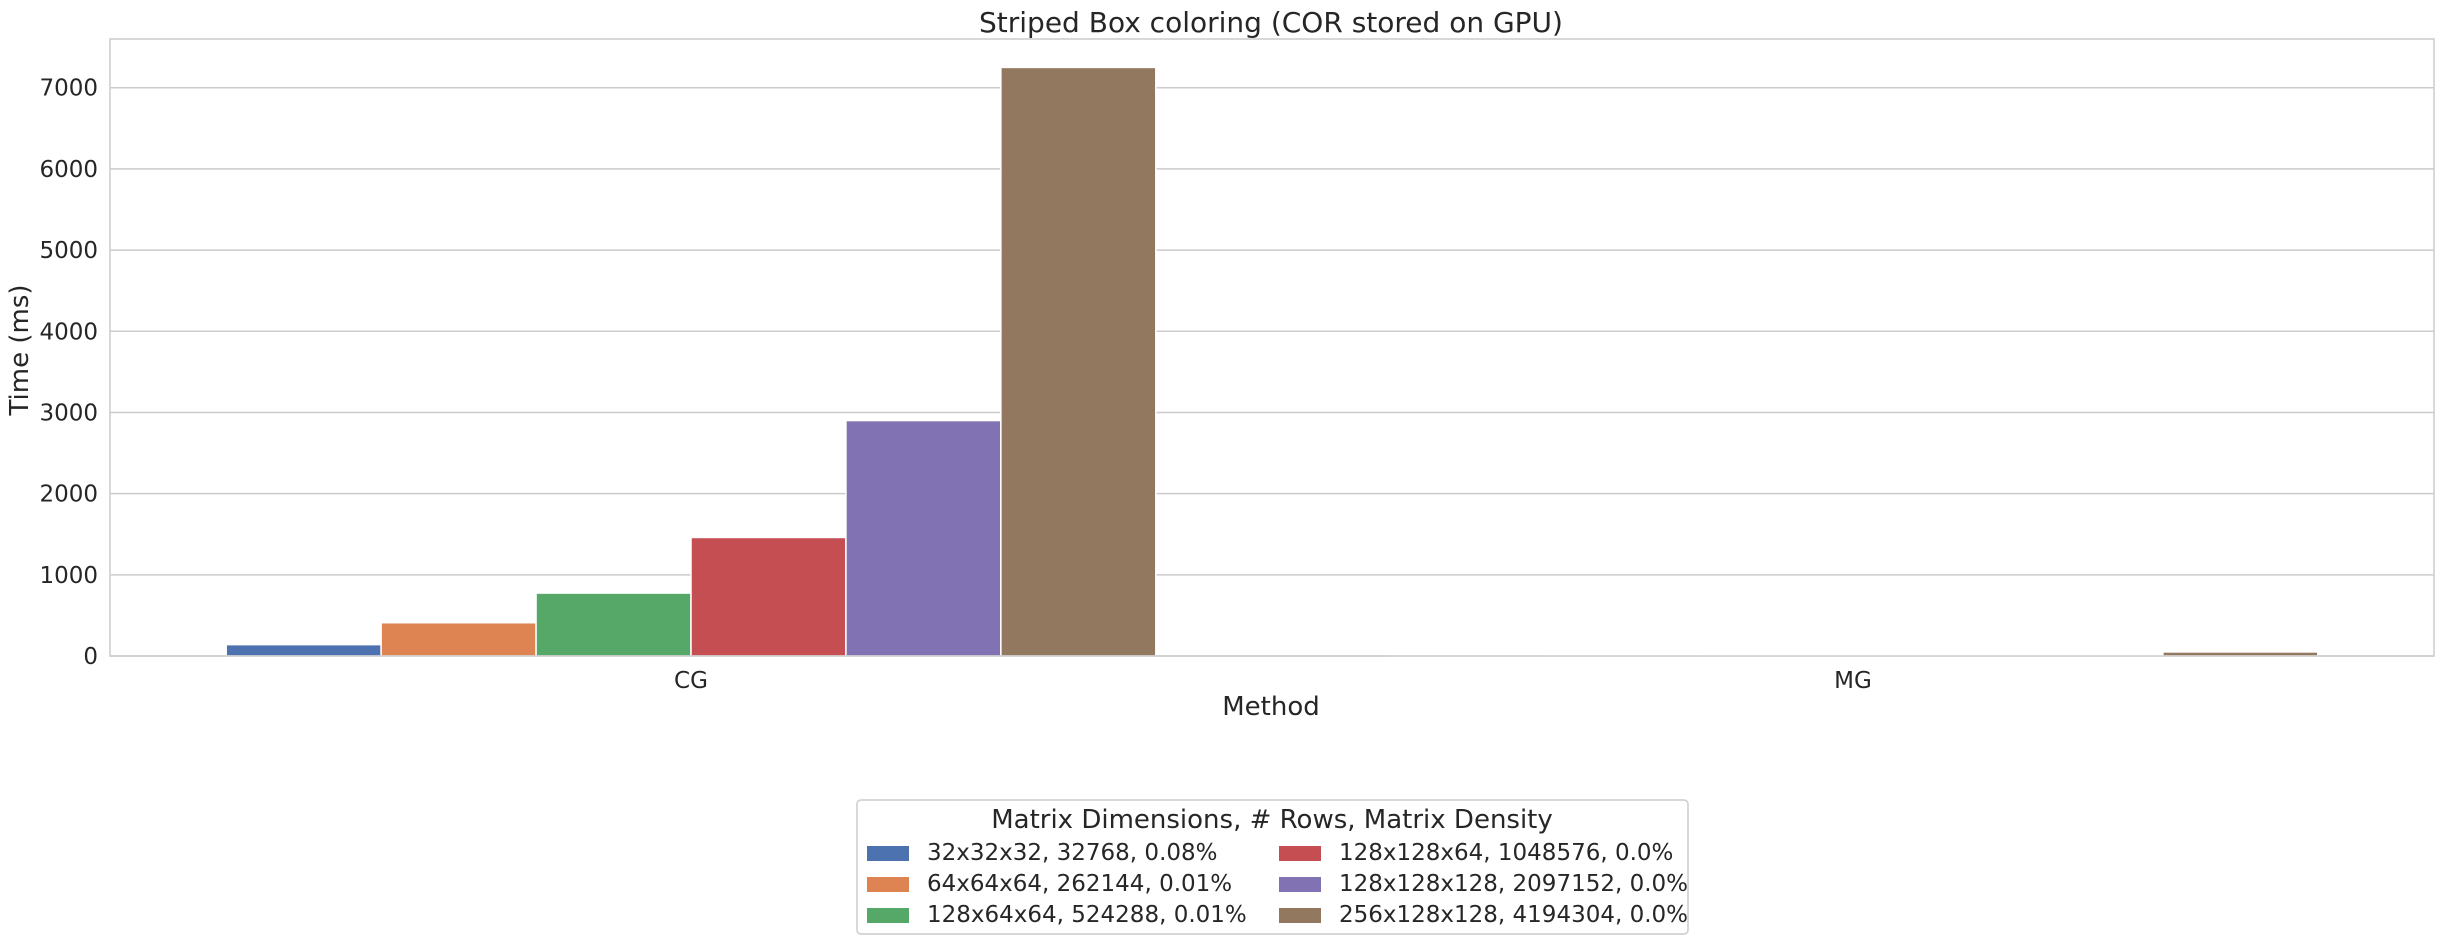 This screenshot has height=944, width=2444. I want to click on legend-label: 64x64x64, 262144, 0.01%, so click(1079, 884).